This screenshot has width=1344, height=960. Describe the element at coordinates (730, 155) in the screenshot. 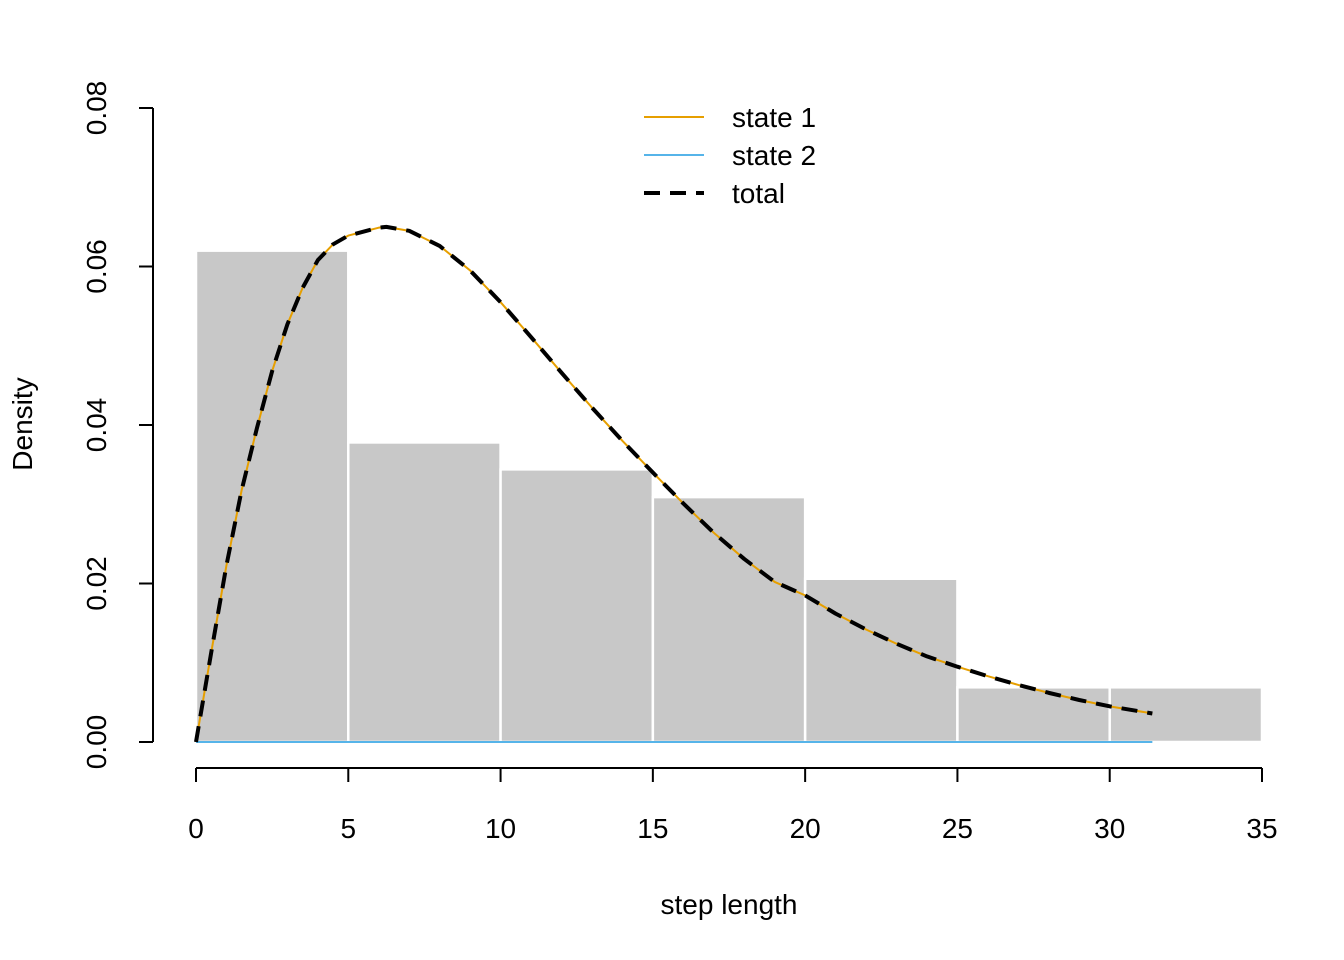

I see `legend: state 1 state 2 total` at that location.